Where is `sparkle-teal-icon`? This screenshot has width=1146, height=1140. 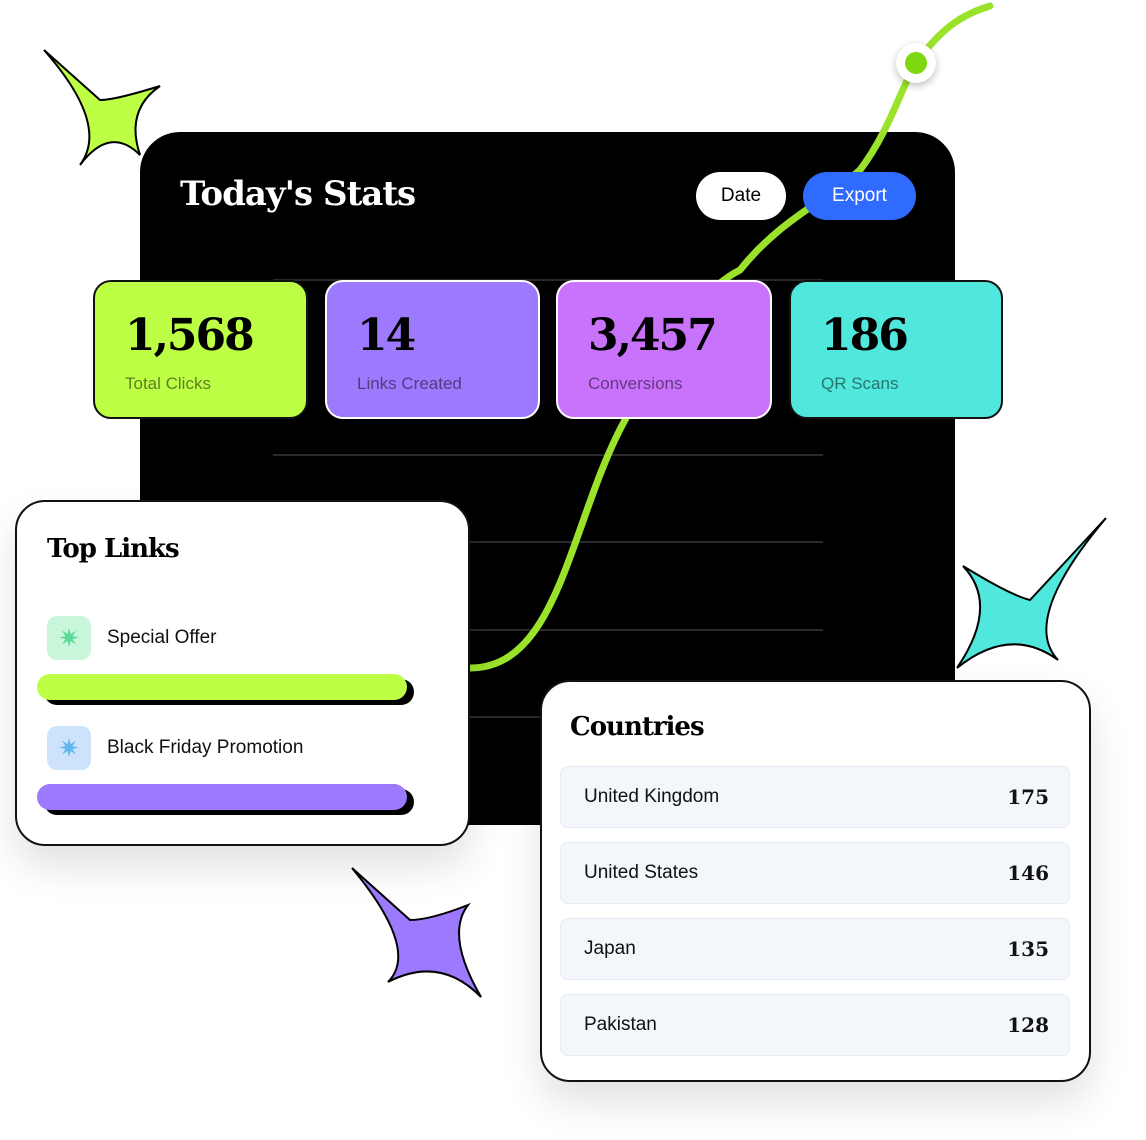
sparkle-teal-icon is located at coordinates (1031, 593).